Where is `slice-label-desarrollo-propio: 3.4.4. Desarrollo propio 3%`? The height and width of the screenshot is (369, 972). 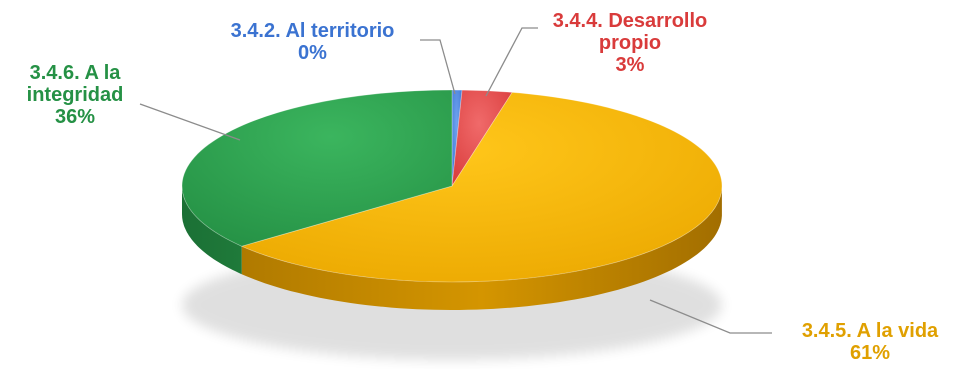 slice-label-desarrollo-propio: 3.4.4. Desarrollo propio 3% is located at coordinates (630, 43).